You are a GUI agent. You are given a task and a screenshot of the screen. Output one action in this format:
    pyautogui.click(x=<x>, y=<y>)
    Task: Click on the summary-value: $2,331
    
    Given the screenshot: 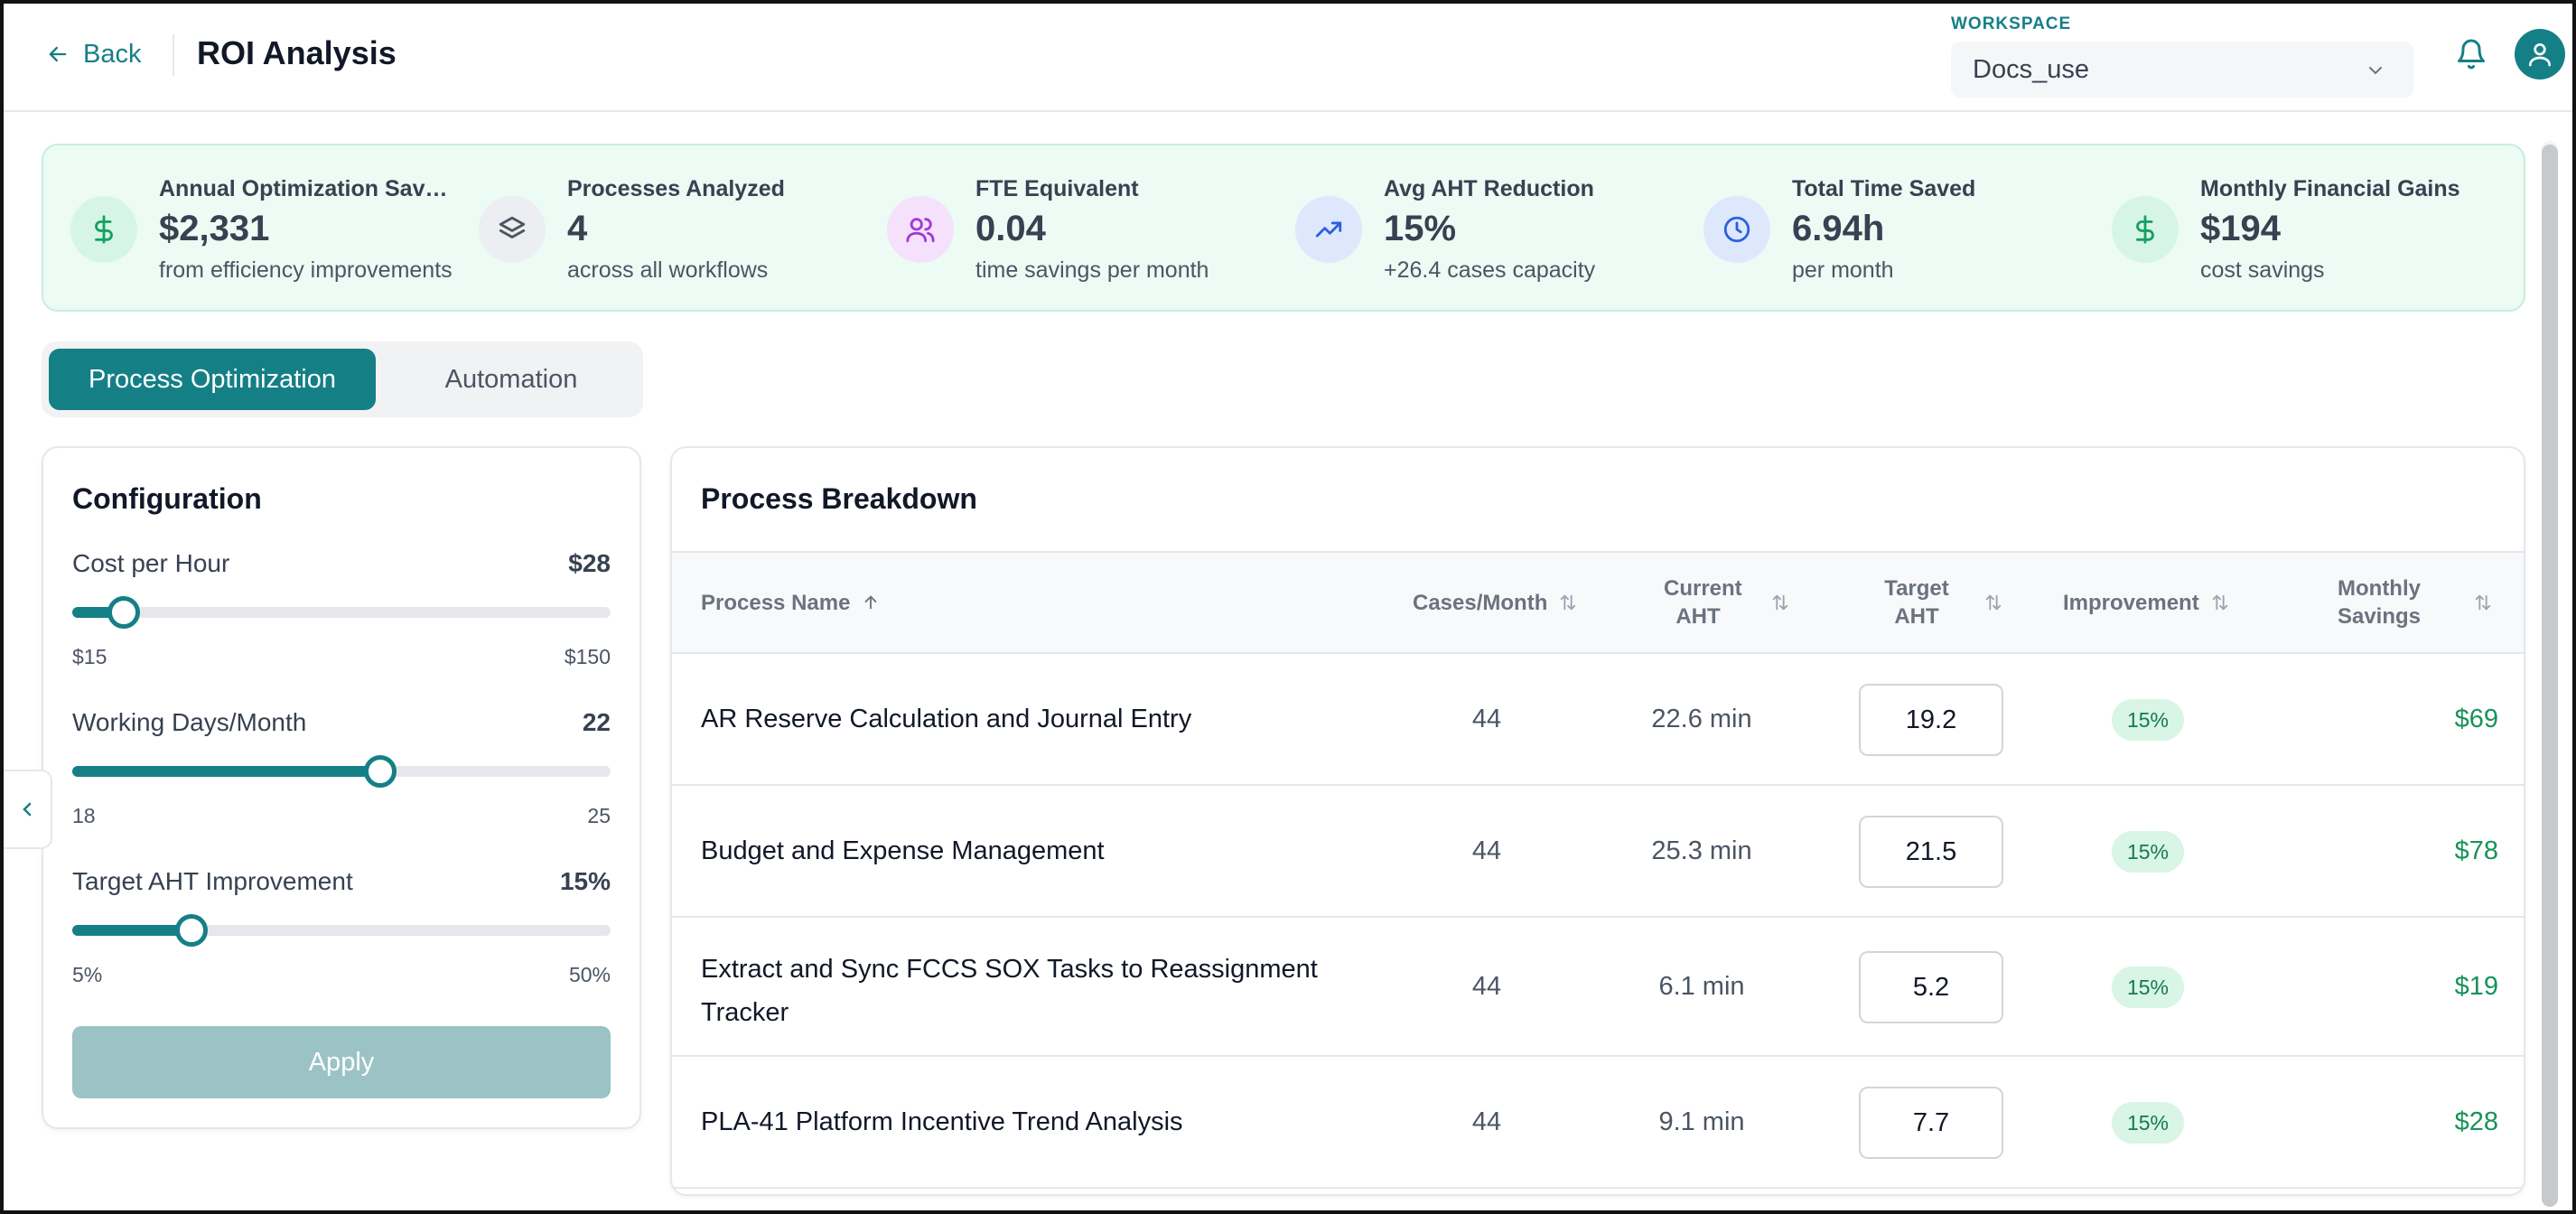 What is the action you would take?
    pyautogui.click(x=214, y=228)
    